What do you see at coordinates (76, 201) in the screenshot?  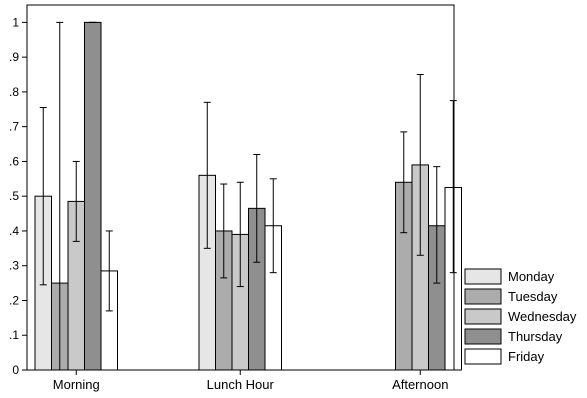 I see `error-bar-wednesday-morning` at bounding box center [76, 201].